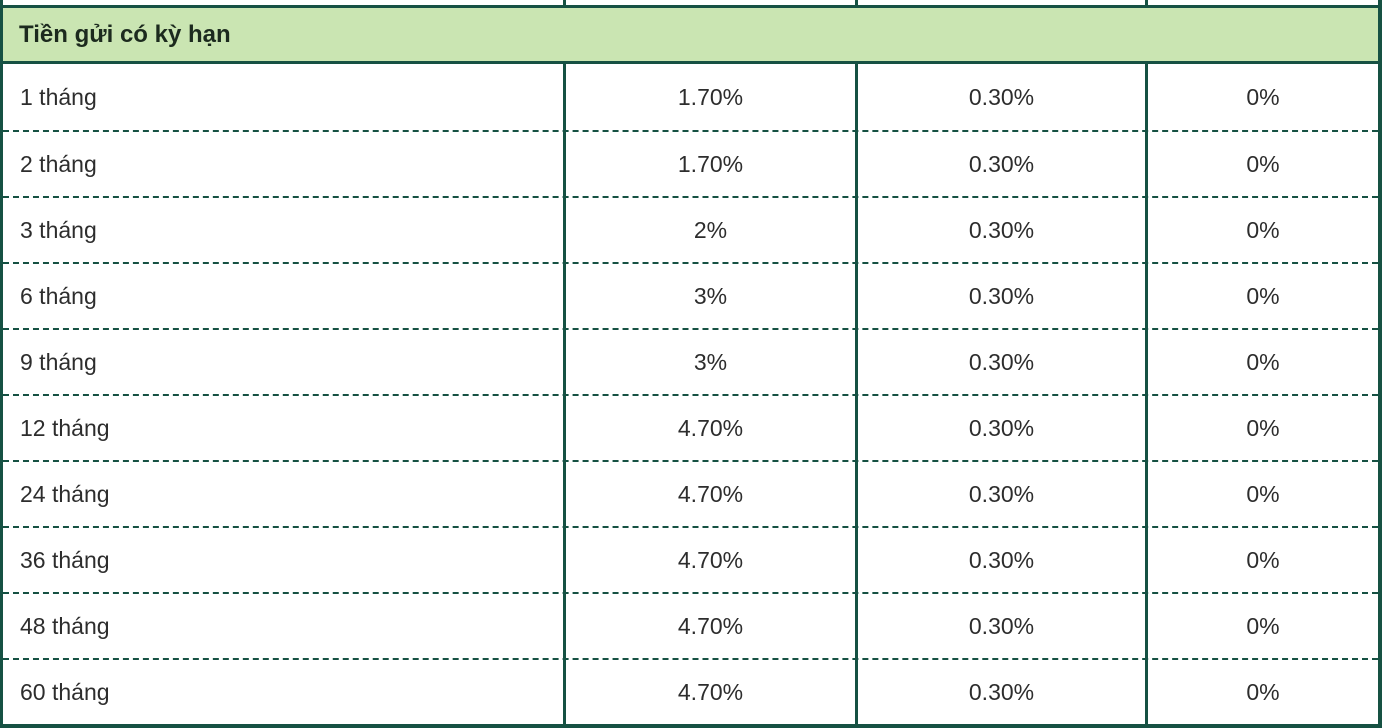 This screenshot has height=728, width=1382. I want to click on table-row: 1 tháng 1.70% 0.30% 0%, so click(690, 97).